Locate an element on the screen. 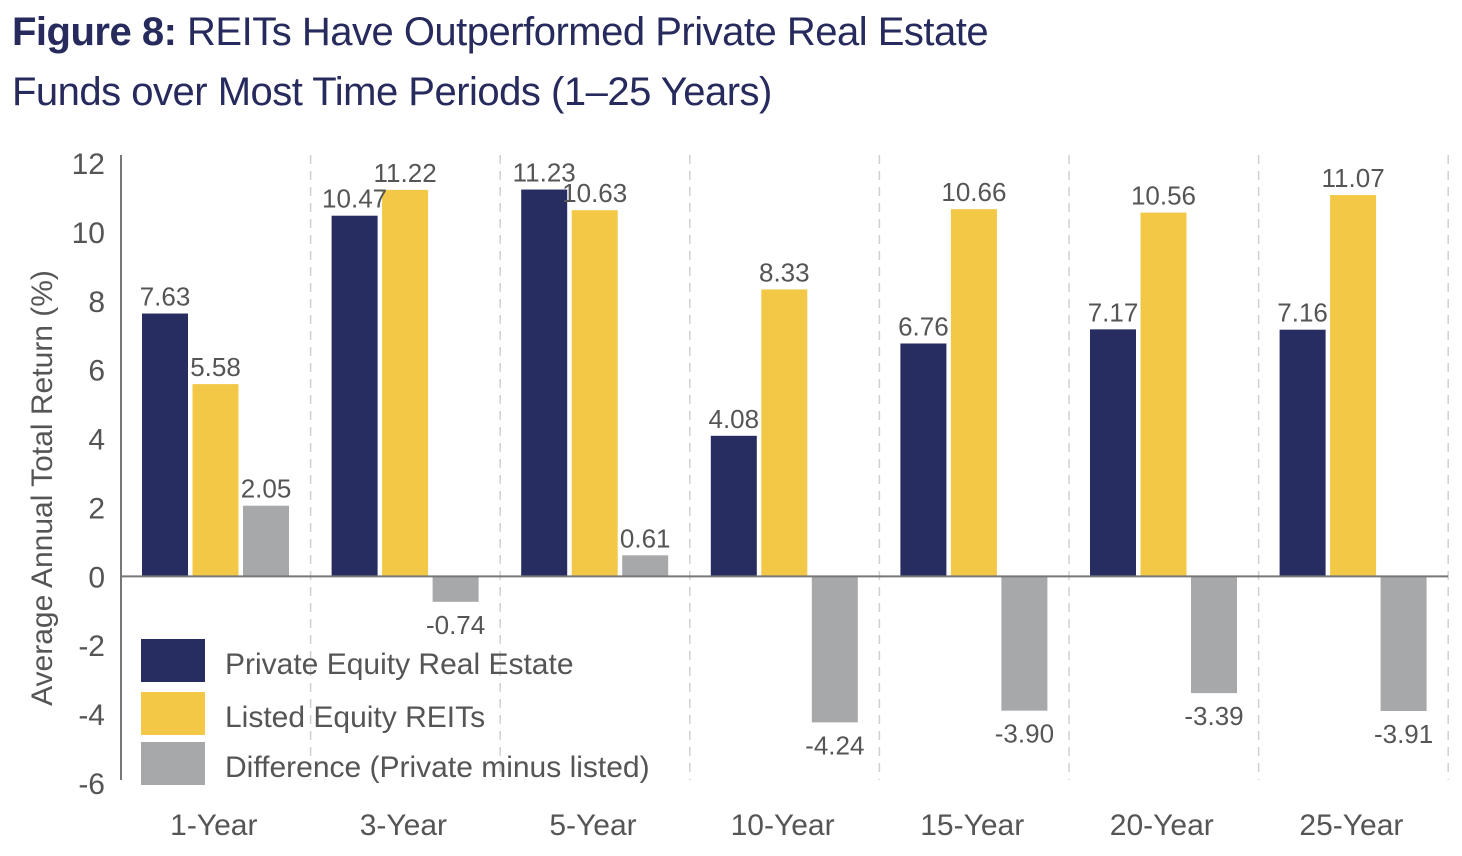  data-label: 5.58 is located at coordinates (215, 367).